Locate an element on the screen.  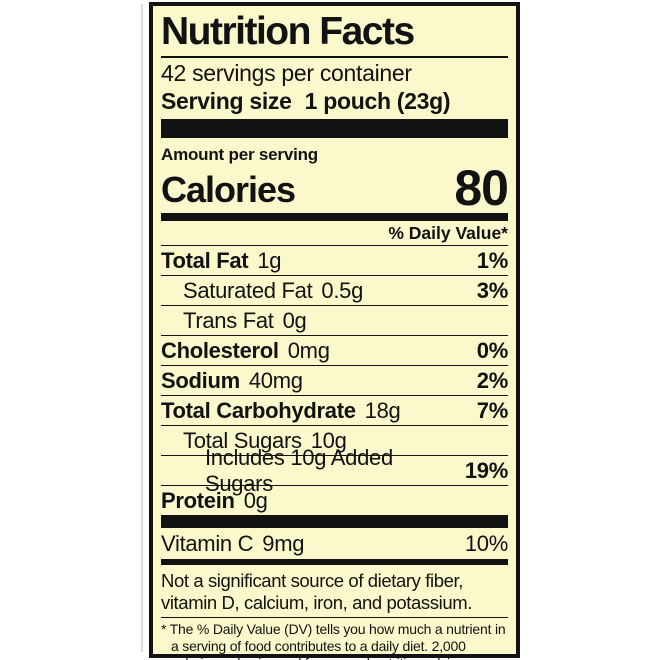
nutrient-amount: 18g is located at coordinates (382, 410).